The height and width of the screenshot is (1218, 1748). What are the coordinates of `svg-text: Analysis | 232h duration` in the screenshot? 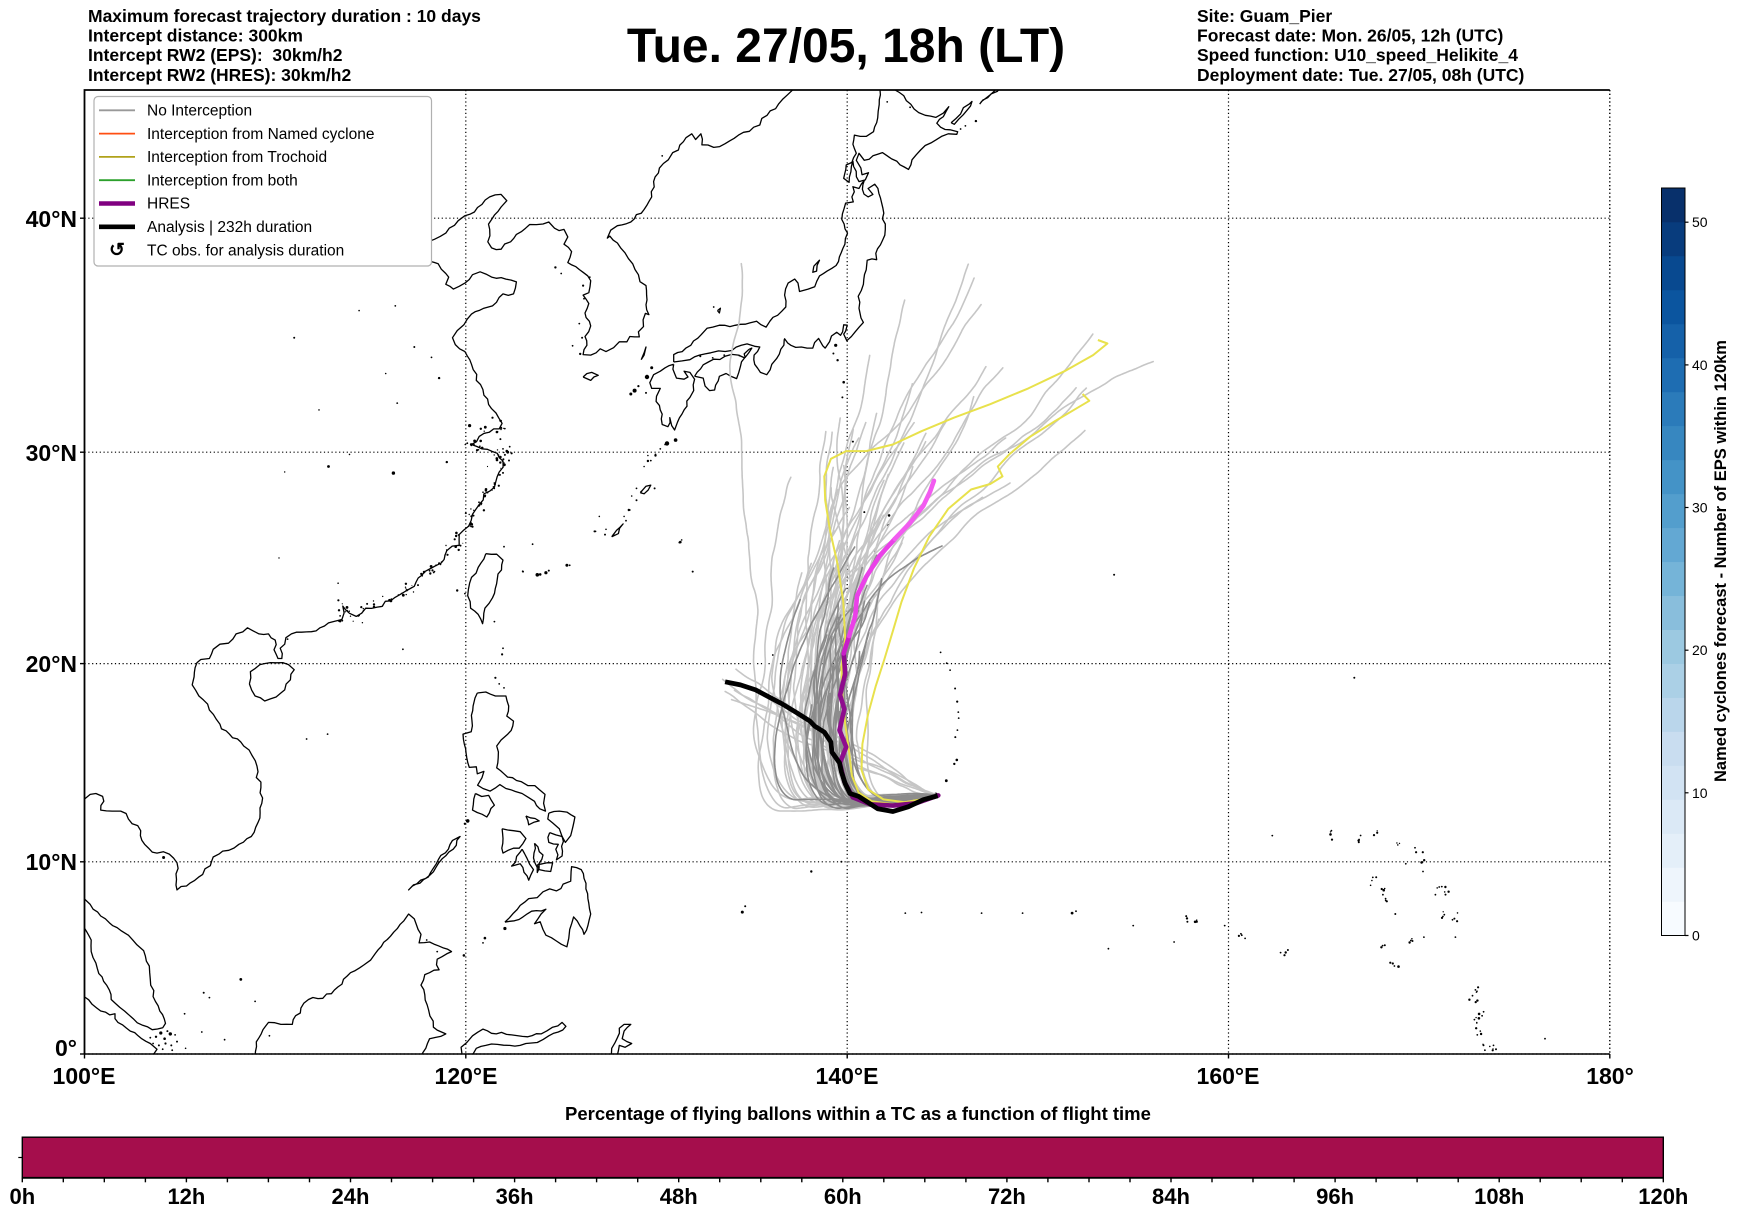 It's located at (229, 227).